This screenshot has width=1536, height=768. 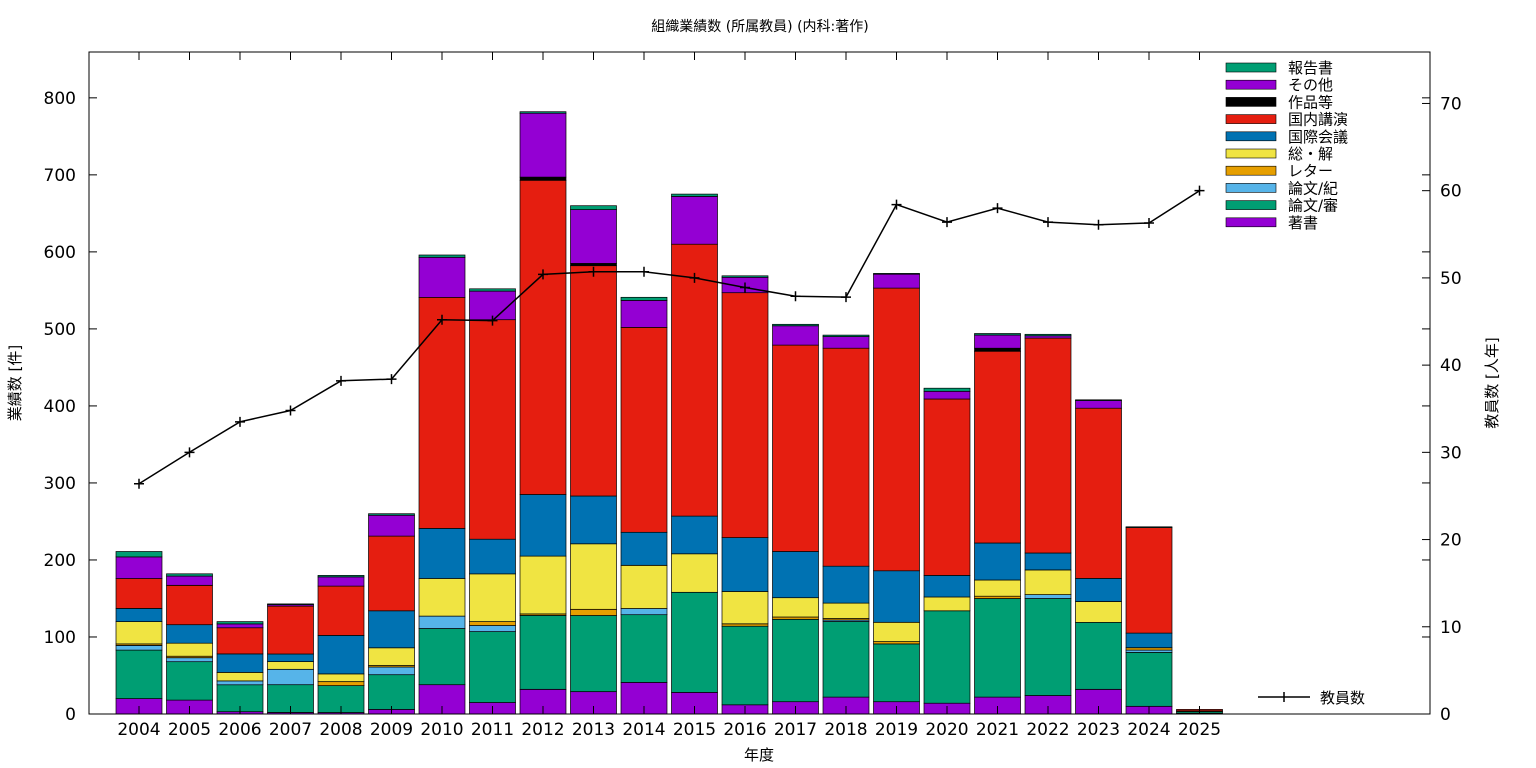 I want to click on legend-label: 著書, so click(x=1303, y=223).